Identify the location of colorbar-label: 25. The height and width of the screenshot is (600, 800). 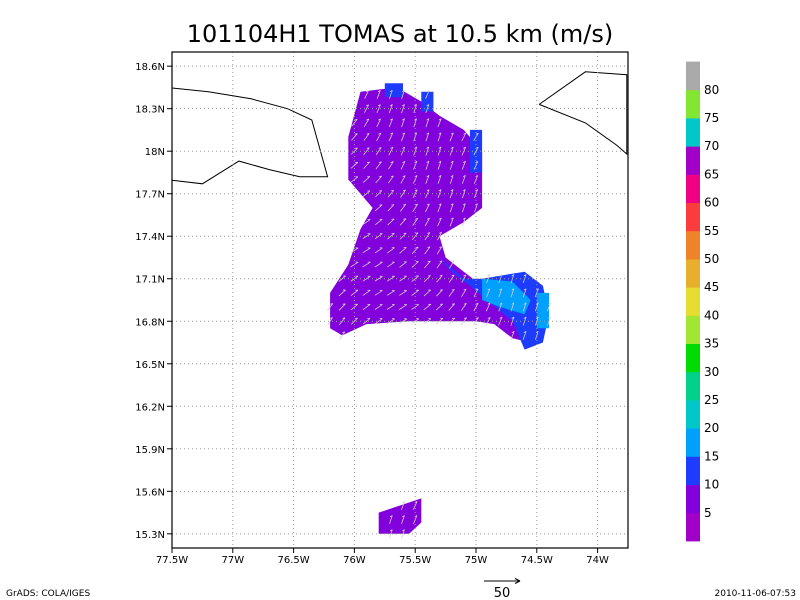
(711, 400).